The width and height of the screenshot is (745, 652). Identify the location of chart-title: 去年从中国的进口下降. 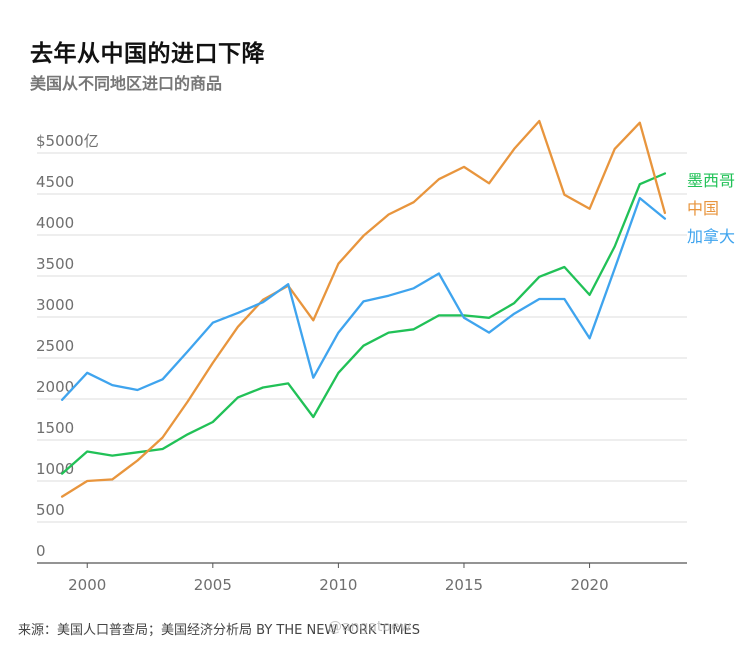
(147, 54).